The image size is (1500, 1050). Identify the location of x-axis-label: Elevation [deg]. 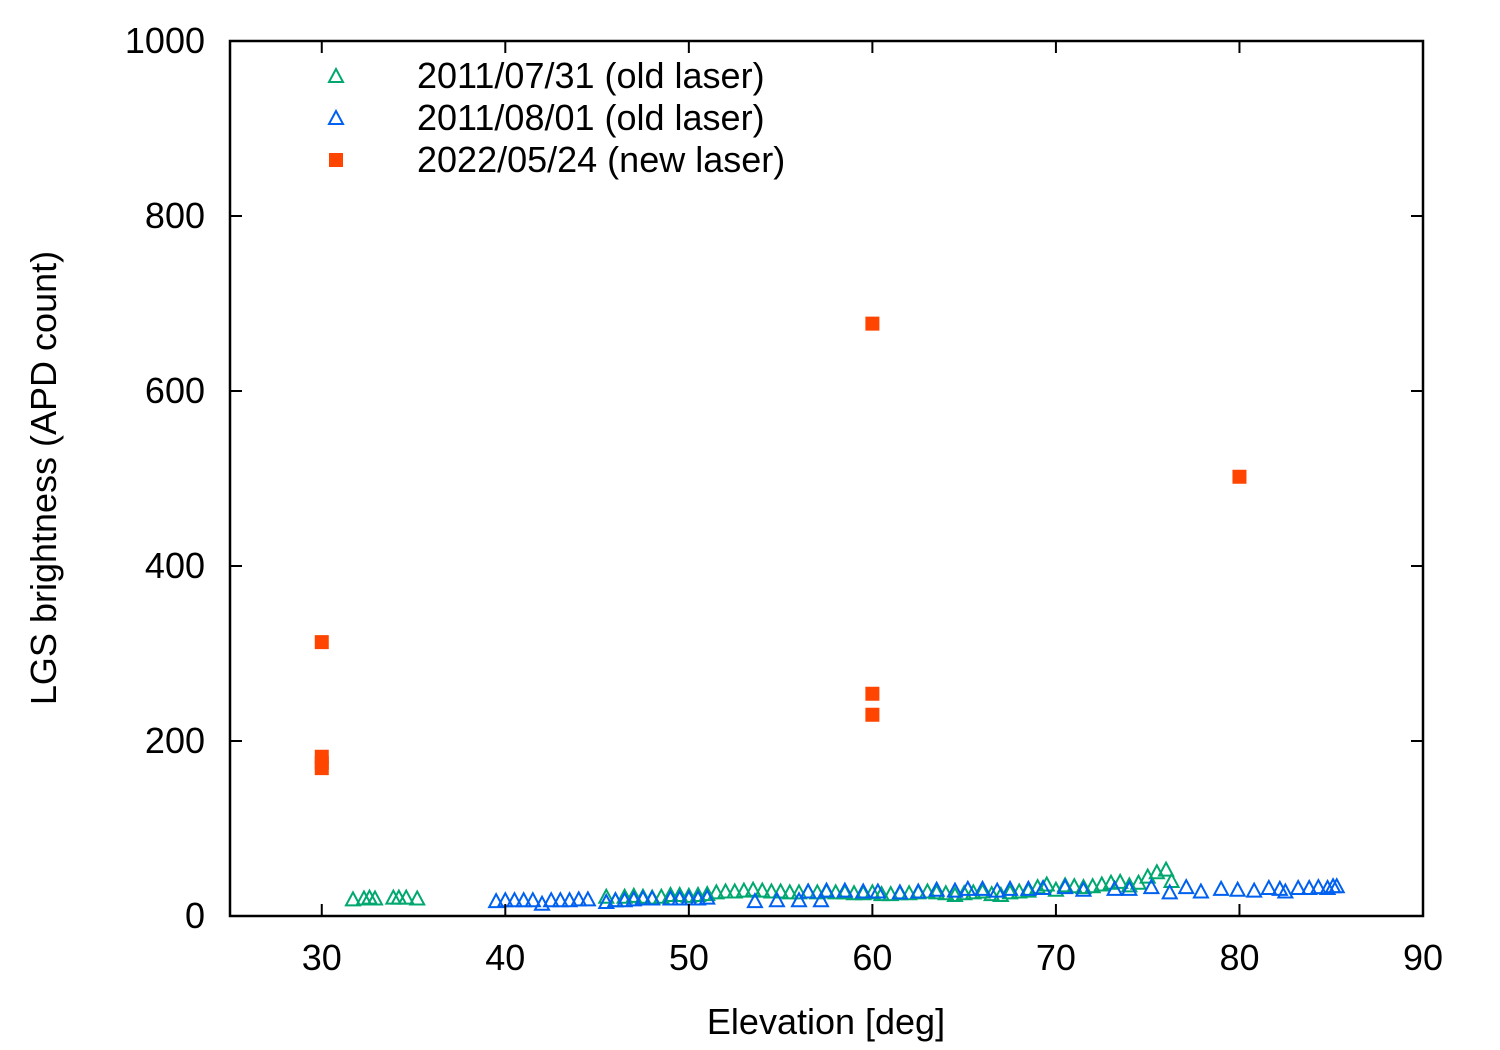
(826, 1021).